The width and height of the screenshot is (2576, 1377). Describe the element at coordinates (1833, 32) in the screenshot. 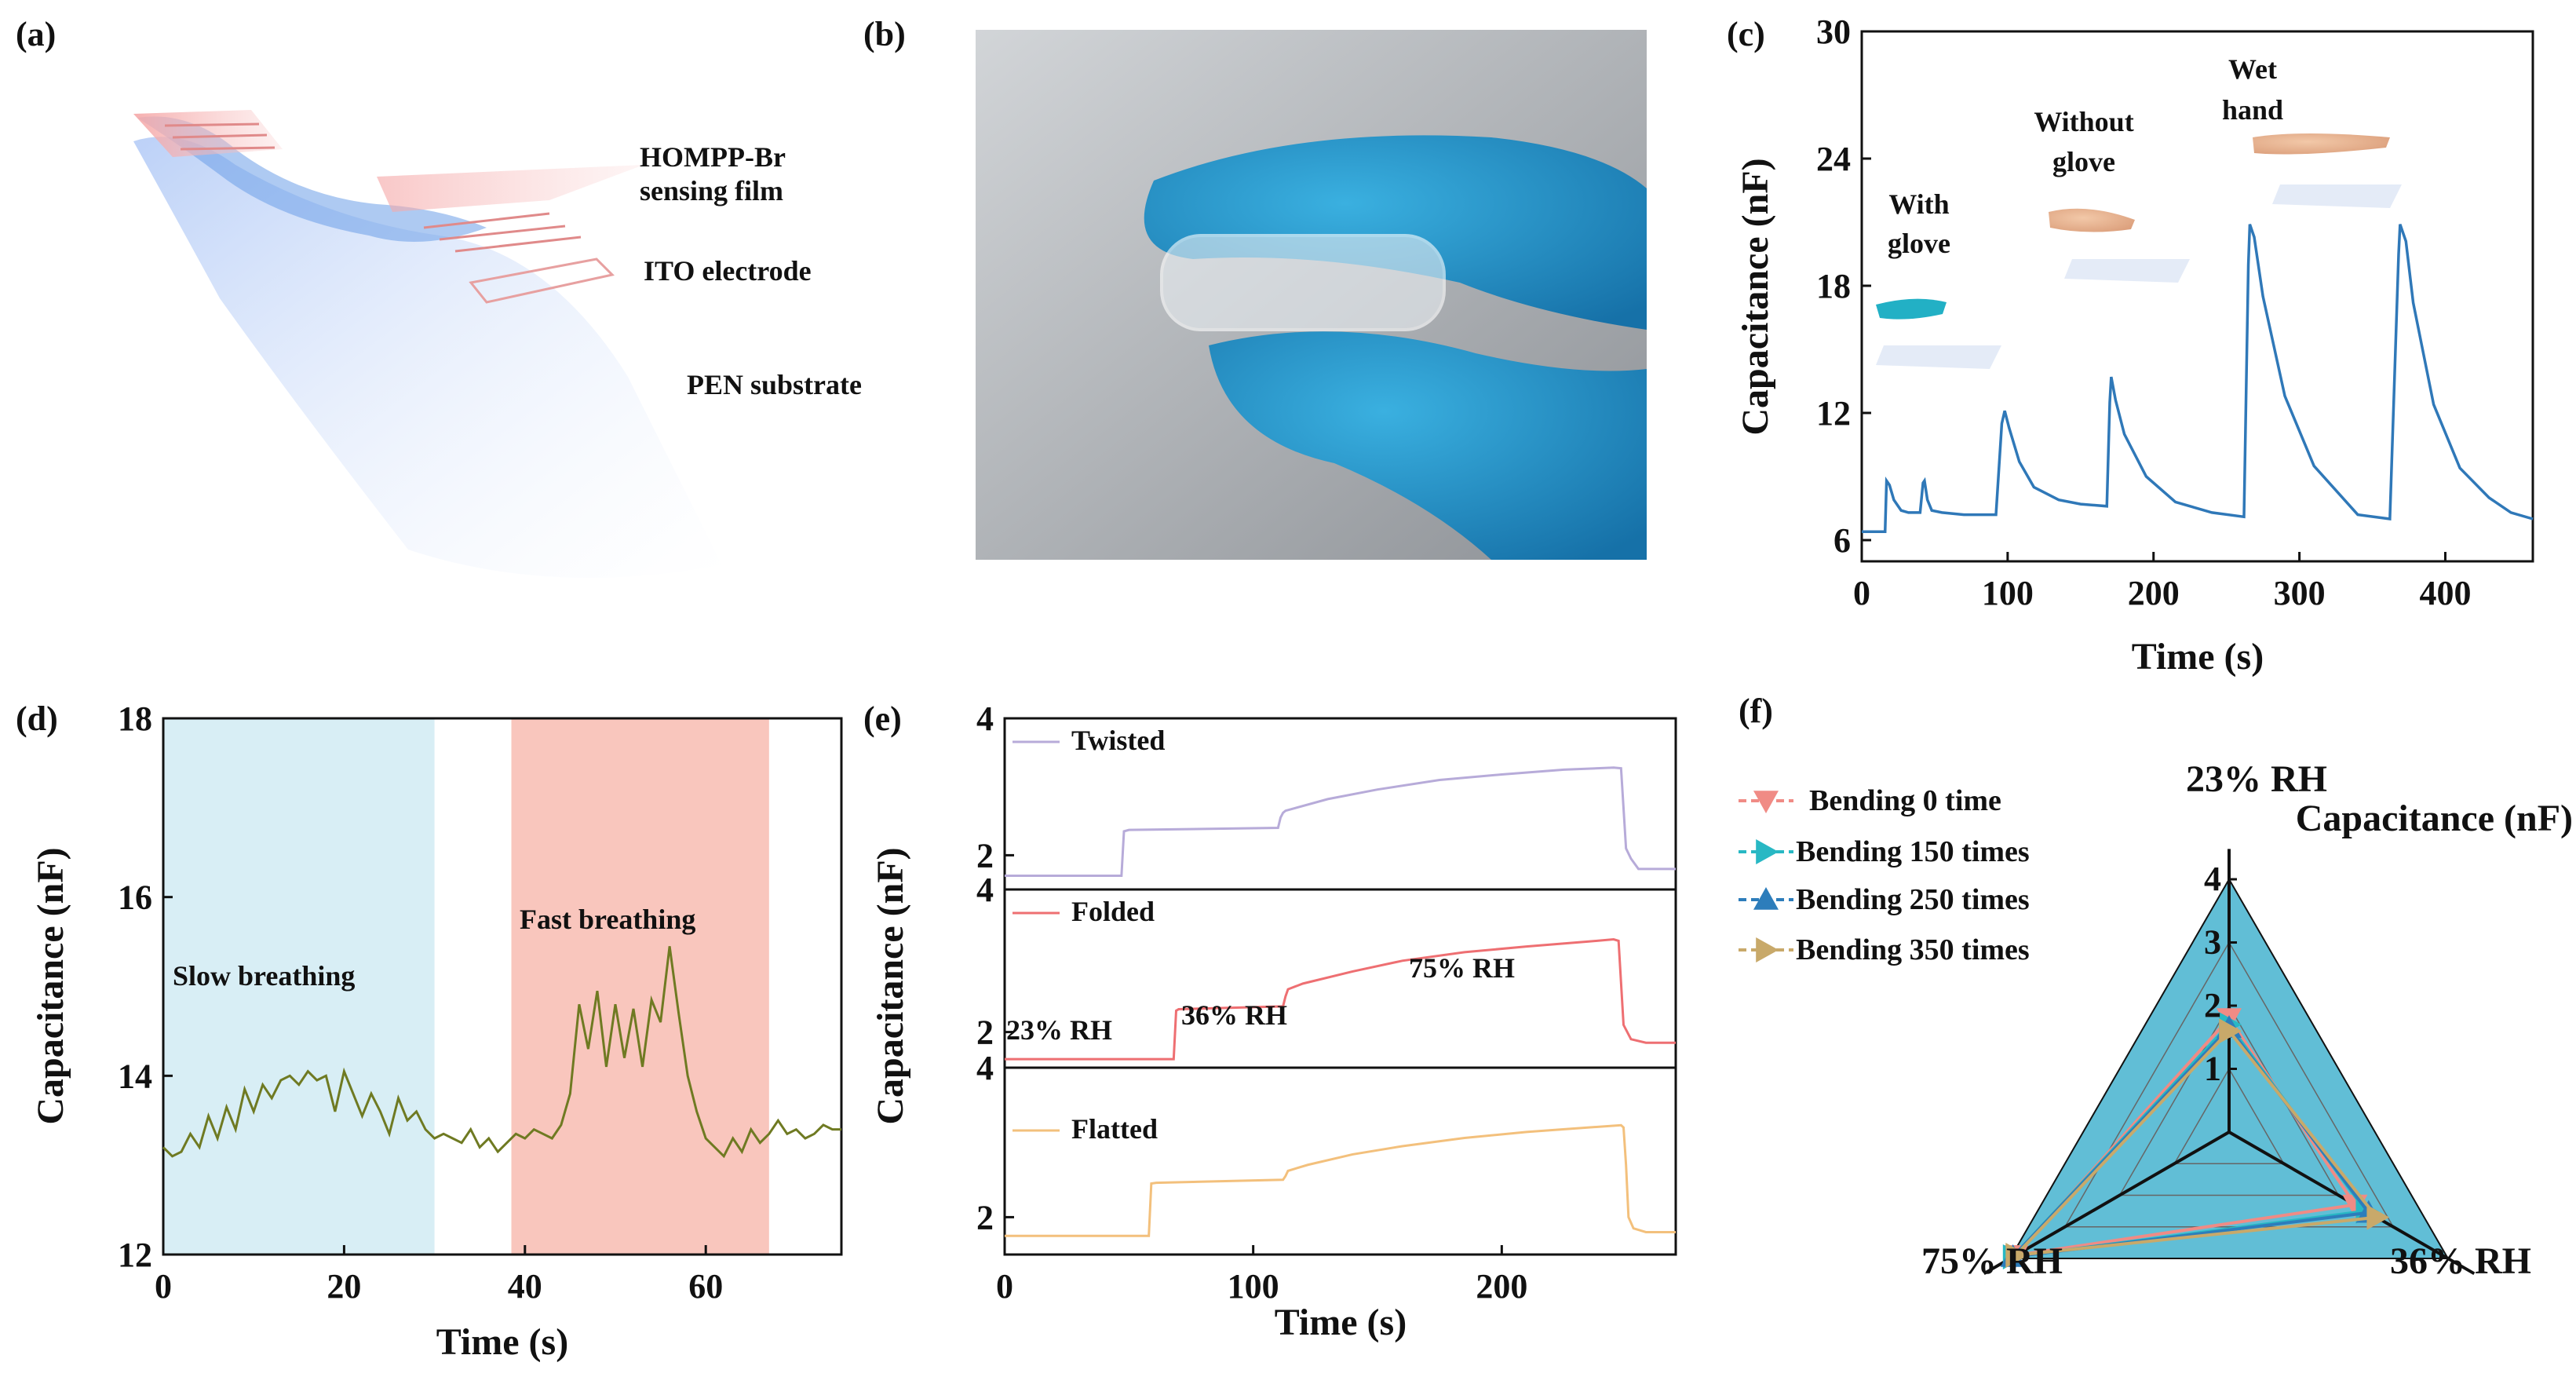

I see `c-ytick-label: 30` at that location.